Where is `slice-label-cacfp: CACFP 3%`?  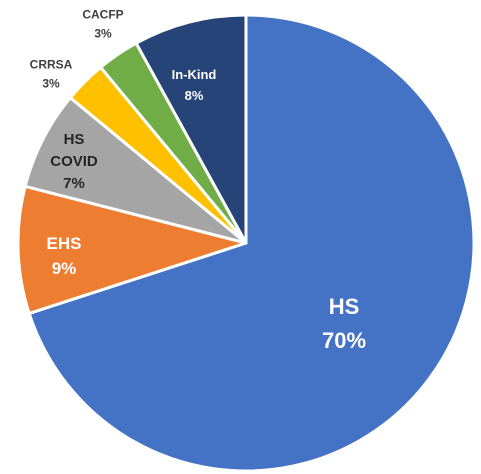
slice-label-cacfp: CACFP 3% is located at coordinates (102, 24).